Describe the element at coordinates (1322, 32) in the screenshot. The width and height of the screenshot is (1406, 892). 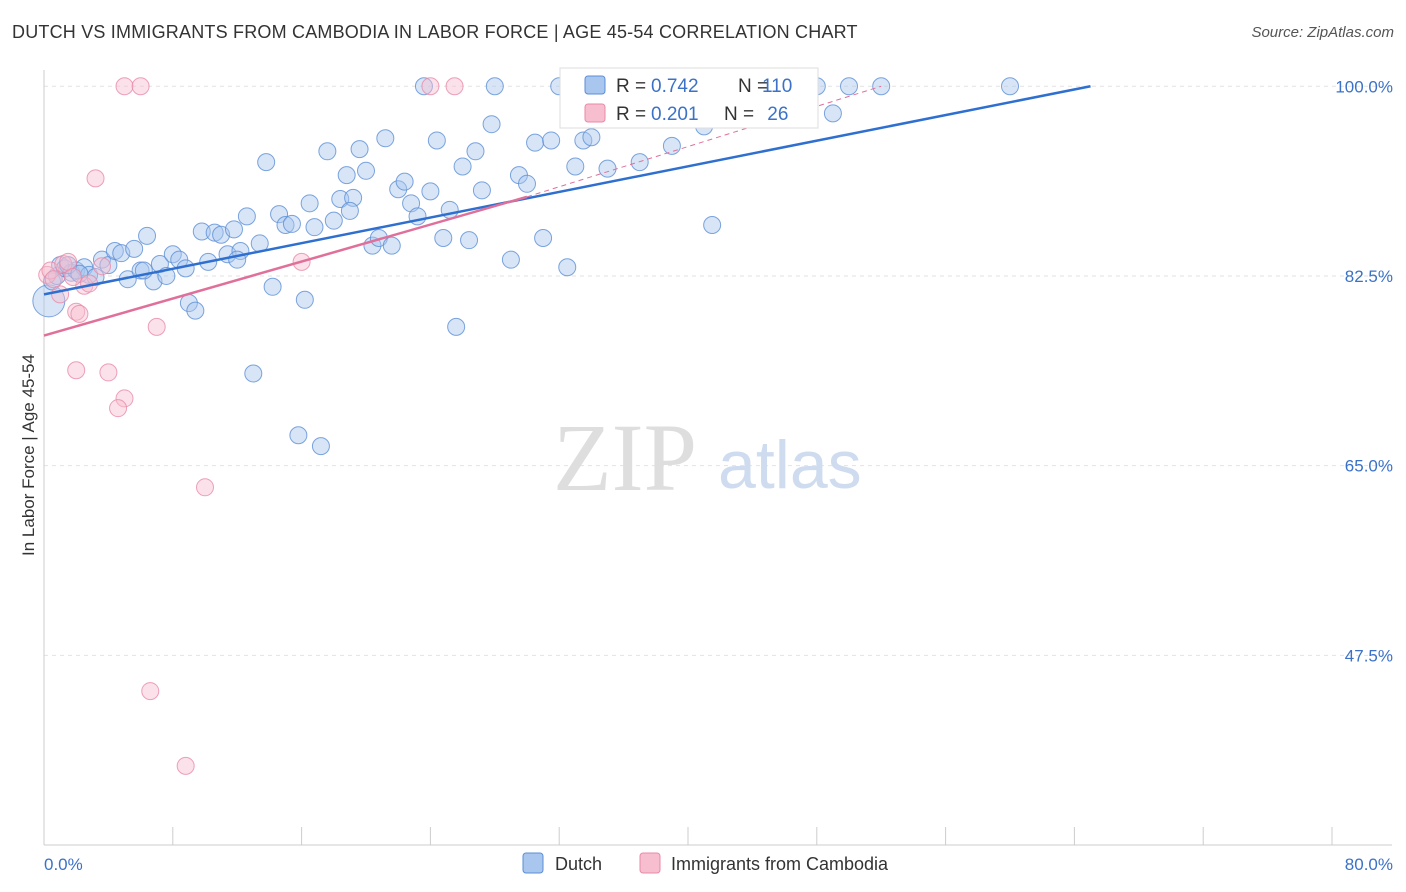
I see `source-label: Source: ZipAtlas.com` at that location.